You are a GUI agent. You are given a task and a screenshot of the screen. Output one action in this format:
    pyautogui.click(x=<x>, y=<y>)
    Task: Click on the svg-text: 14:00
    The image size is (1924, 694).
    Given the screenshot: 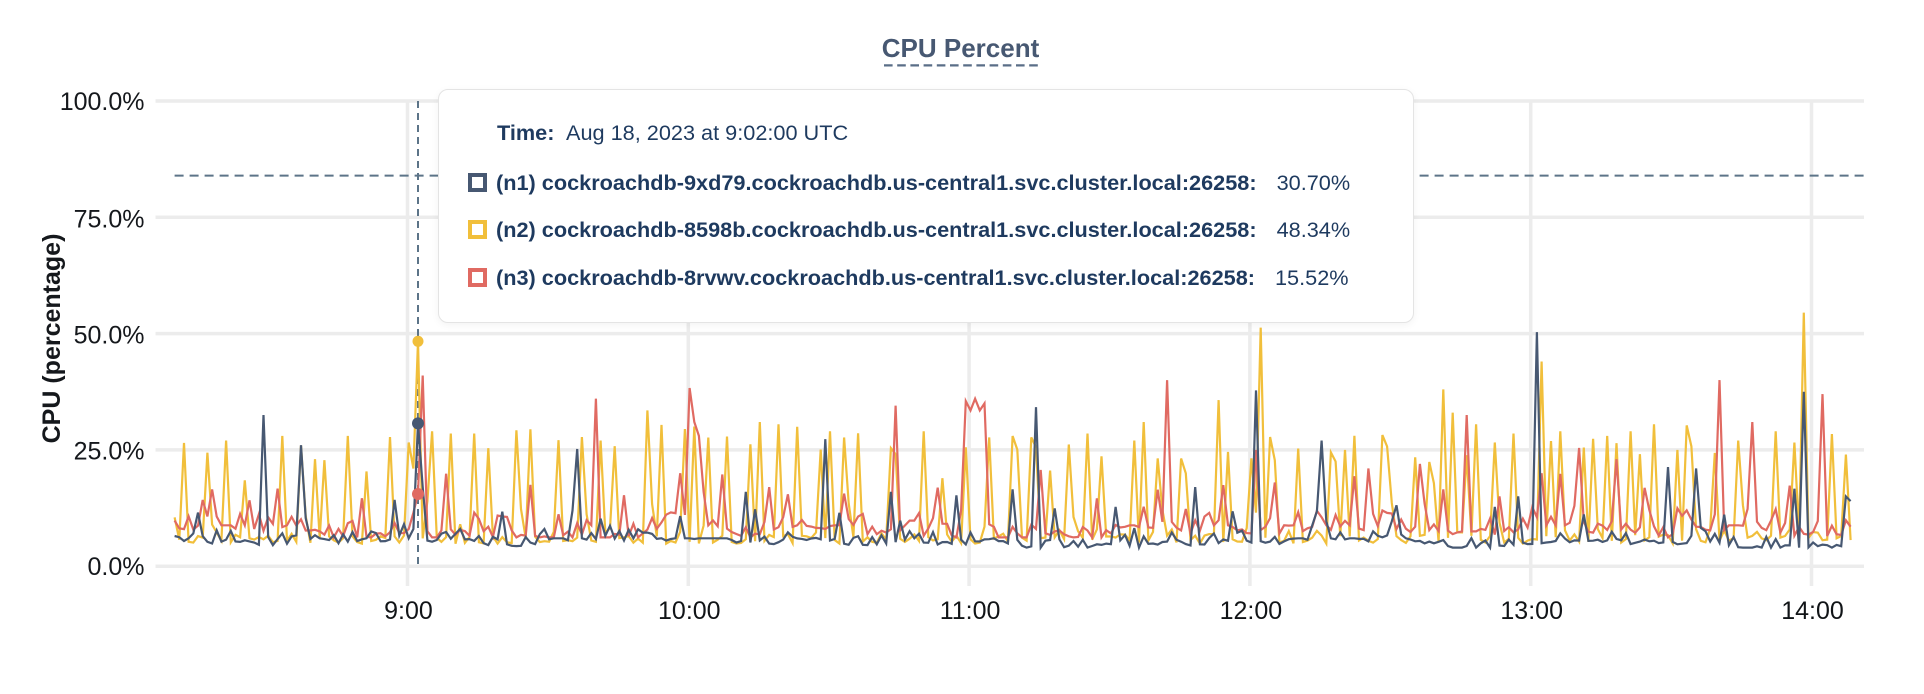 What is the action you would take?
    pyautogui.click(x=1812, y=611)
    